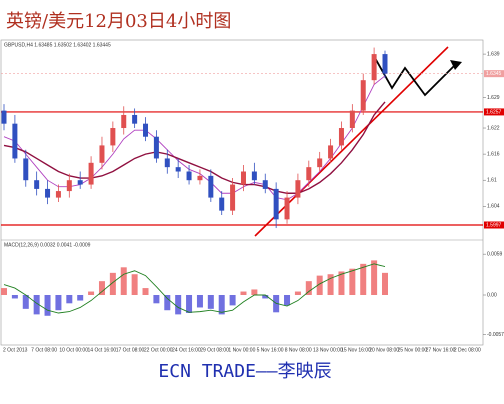  I want to click on x-tick-label: 17 Oct 08:00, so click(130, 350).